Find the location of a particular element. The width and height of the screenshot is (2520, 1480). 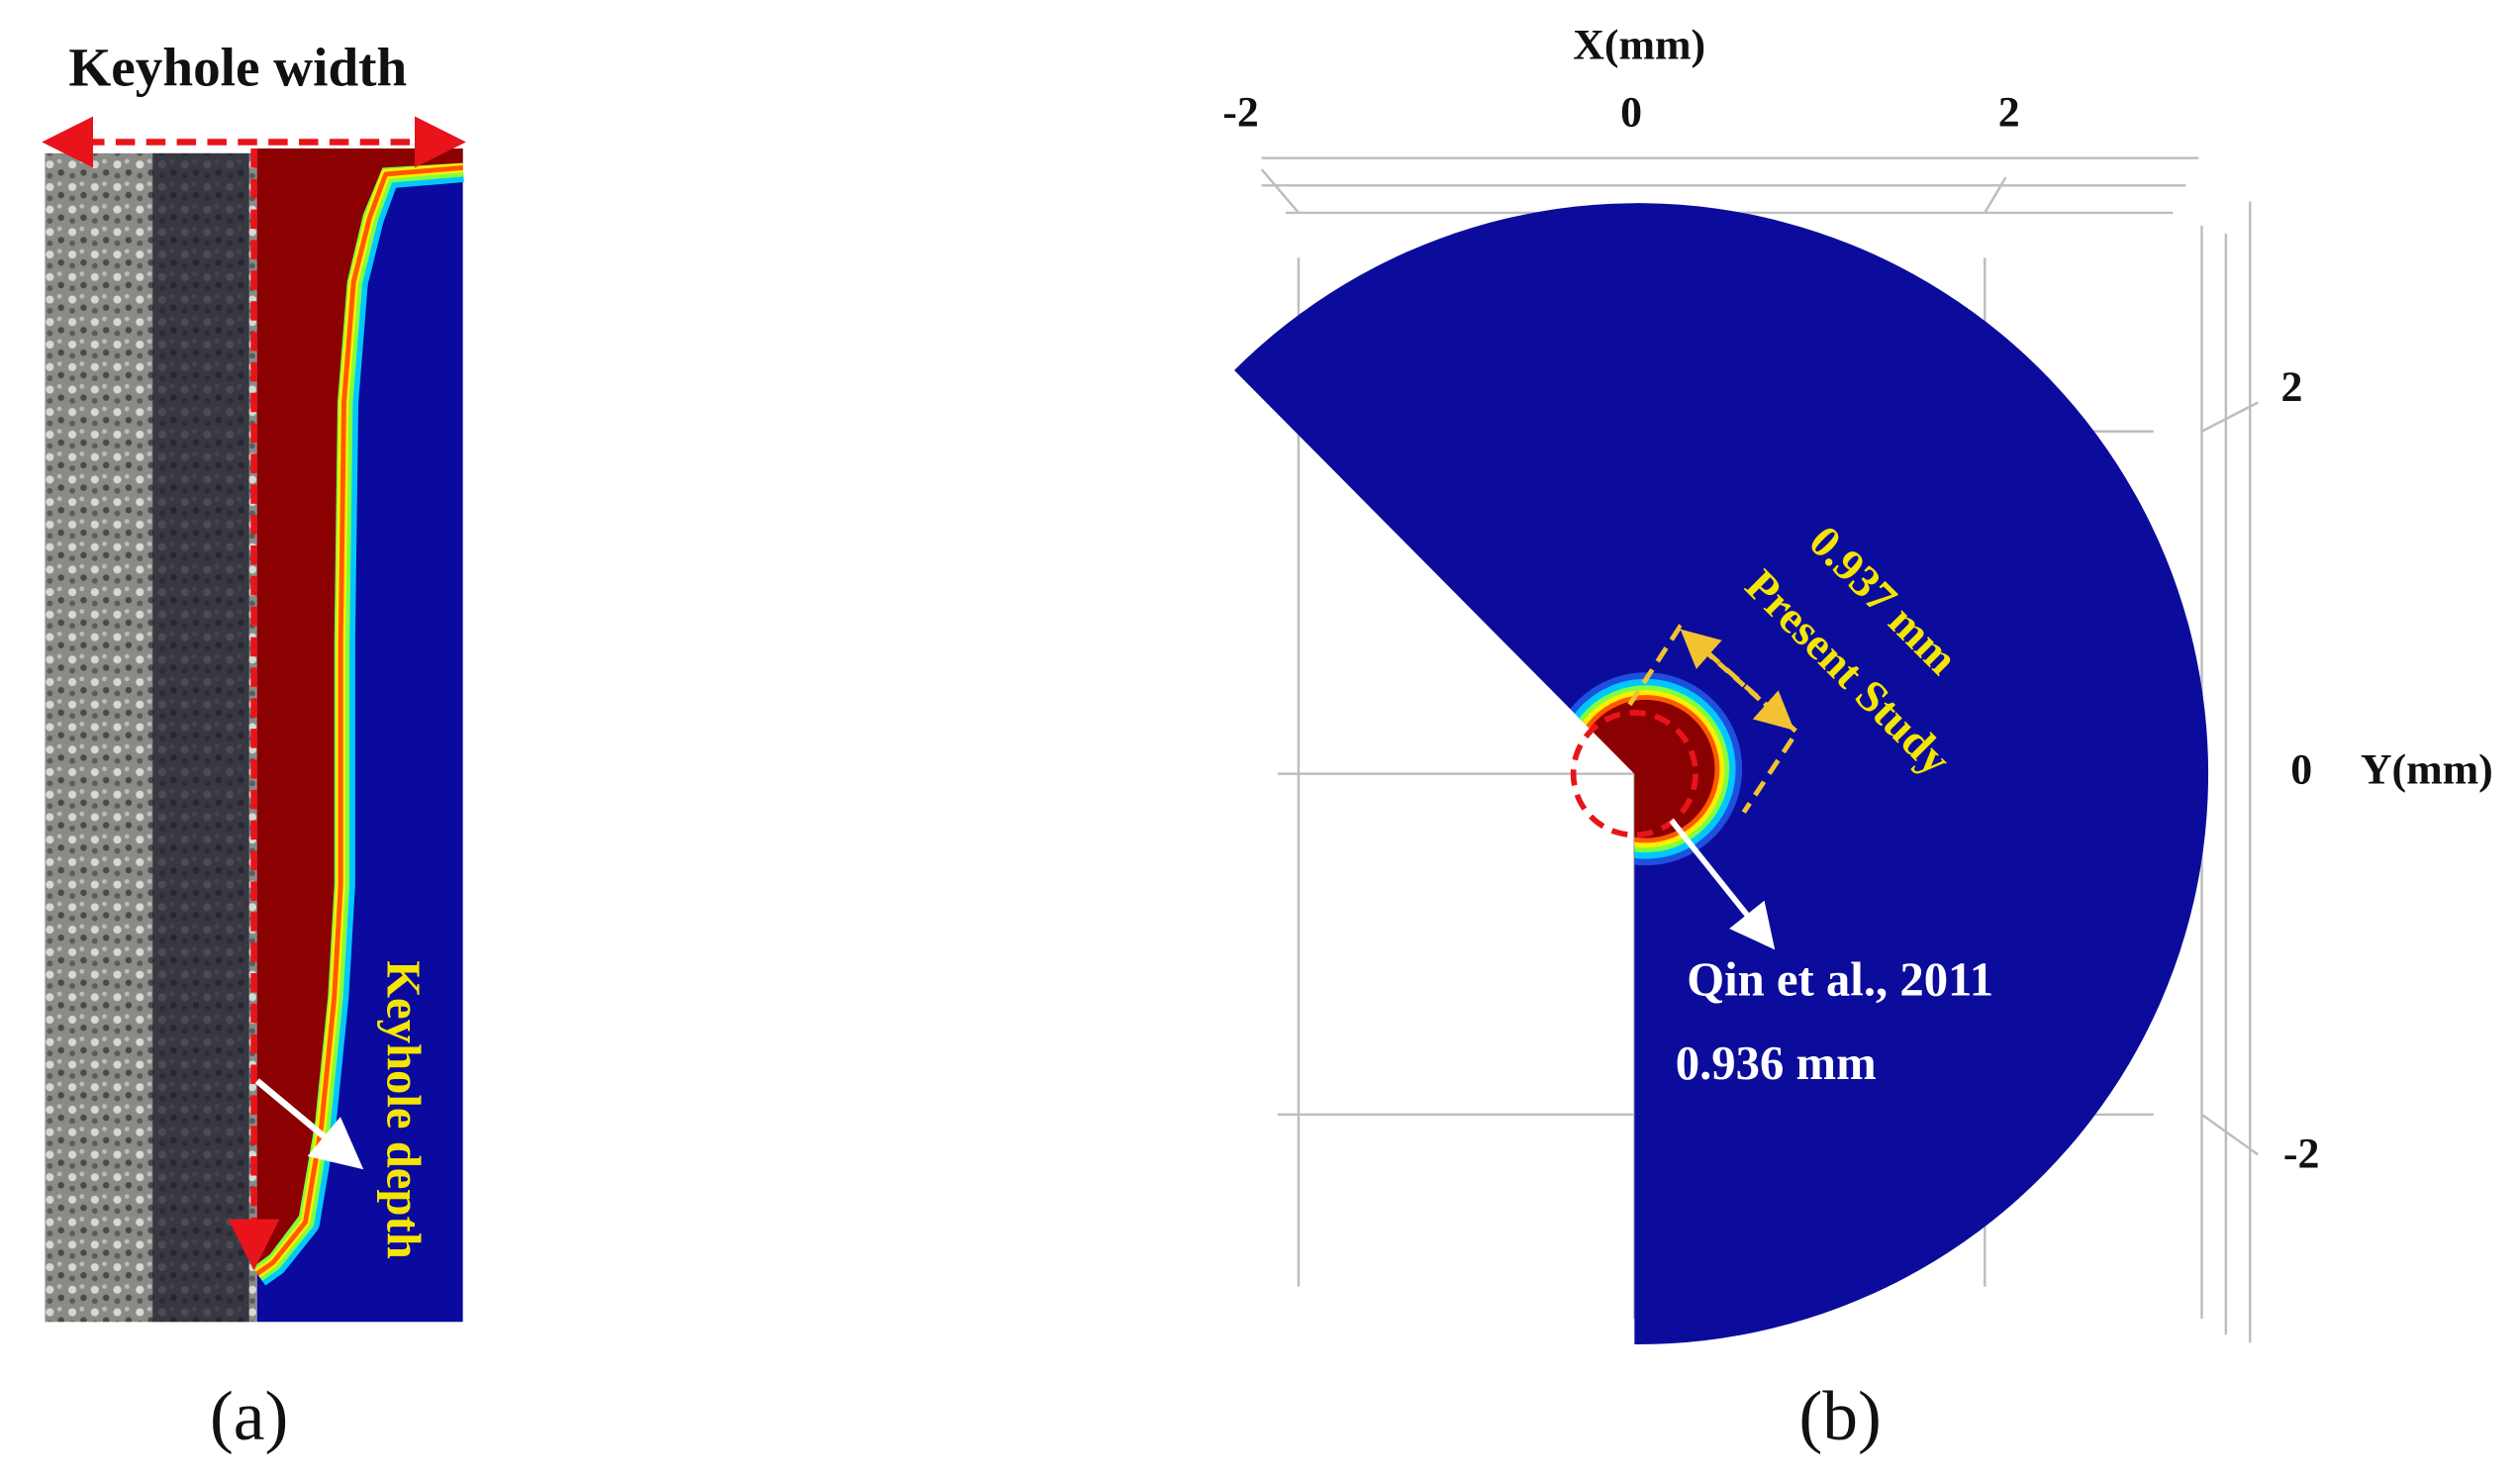

measure-arrow is located at coordinates (1737, 680).